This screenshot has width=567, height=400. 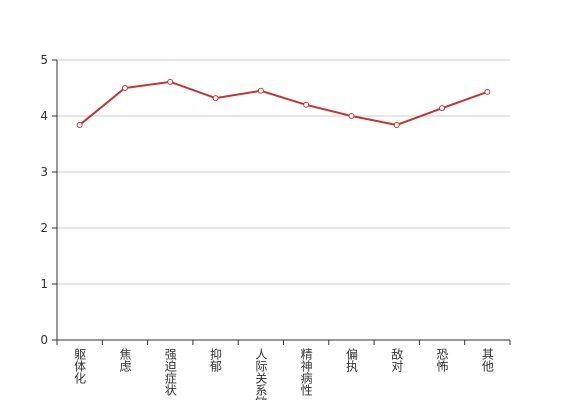 What do you see at coordinates (44, 116) in the screenshot?
I see `y-tick-label: 4` at bounding box center [44, 116].